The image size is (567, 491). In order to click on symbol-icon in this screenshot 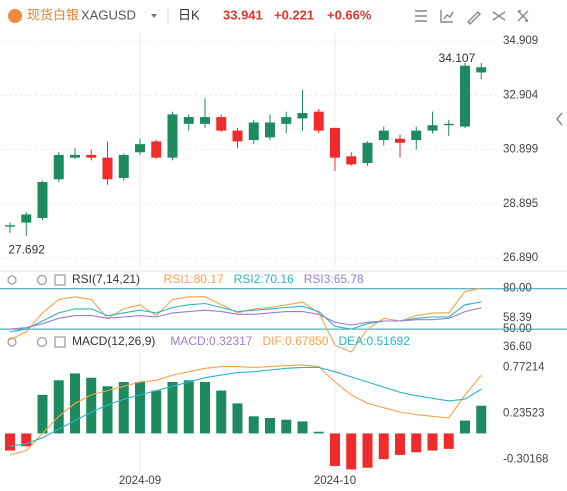, I will do `click(15, 16)`.